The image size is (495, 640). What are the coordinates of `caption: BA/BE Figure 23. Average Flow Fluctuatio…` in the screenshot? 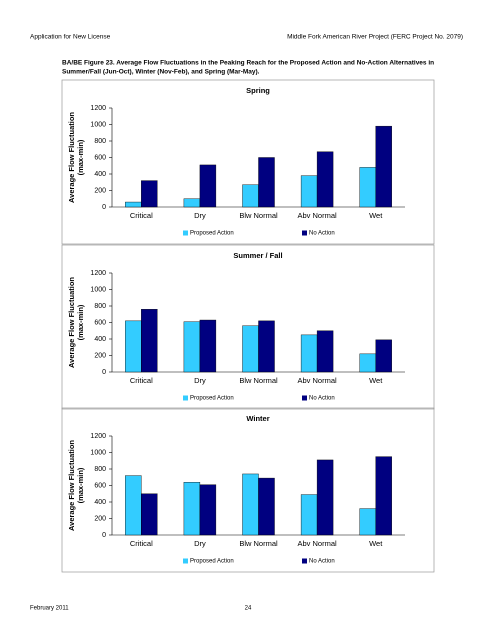 It's located at (248, 63).